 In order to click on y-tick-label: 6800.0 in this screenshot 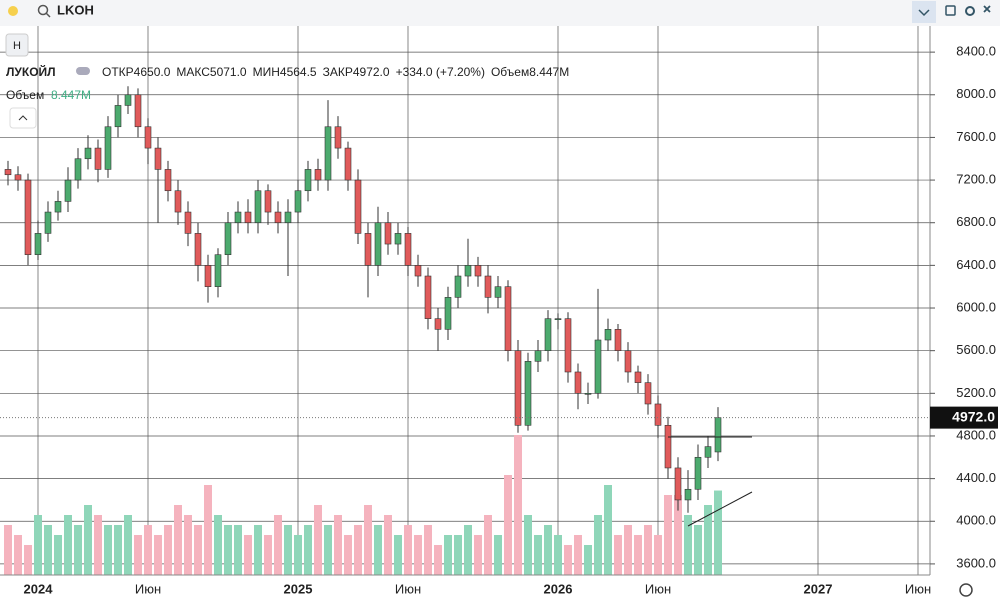, I will do `click(976, 221)`.